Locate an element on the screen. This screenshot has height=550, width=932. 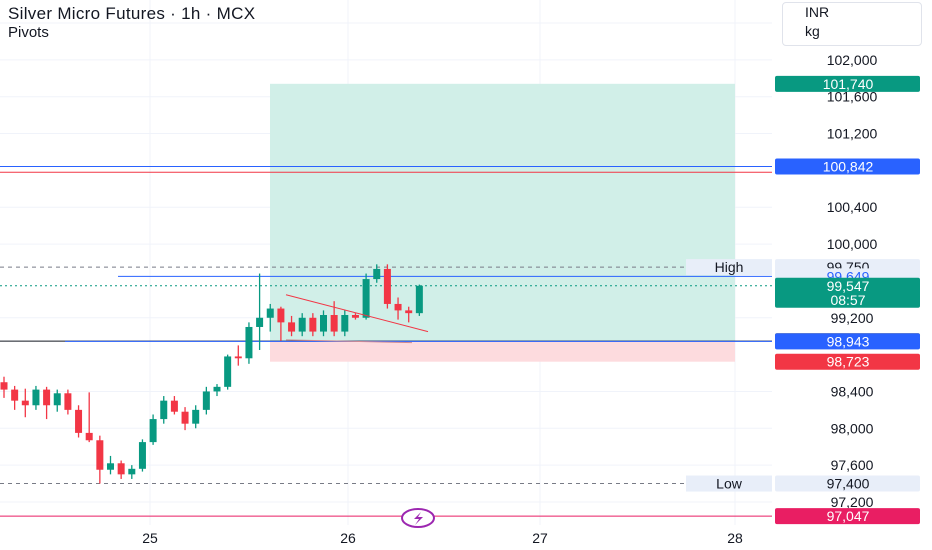
price-tag-9: 97,047 is located at coordinates (848, 516).